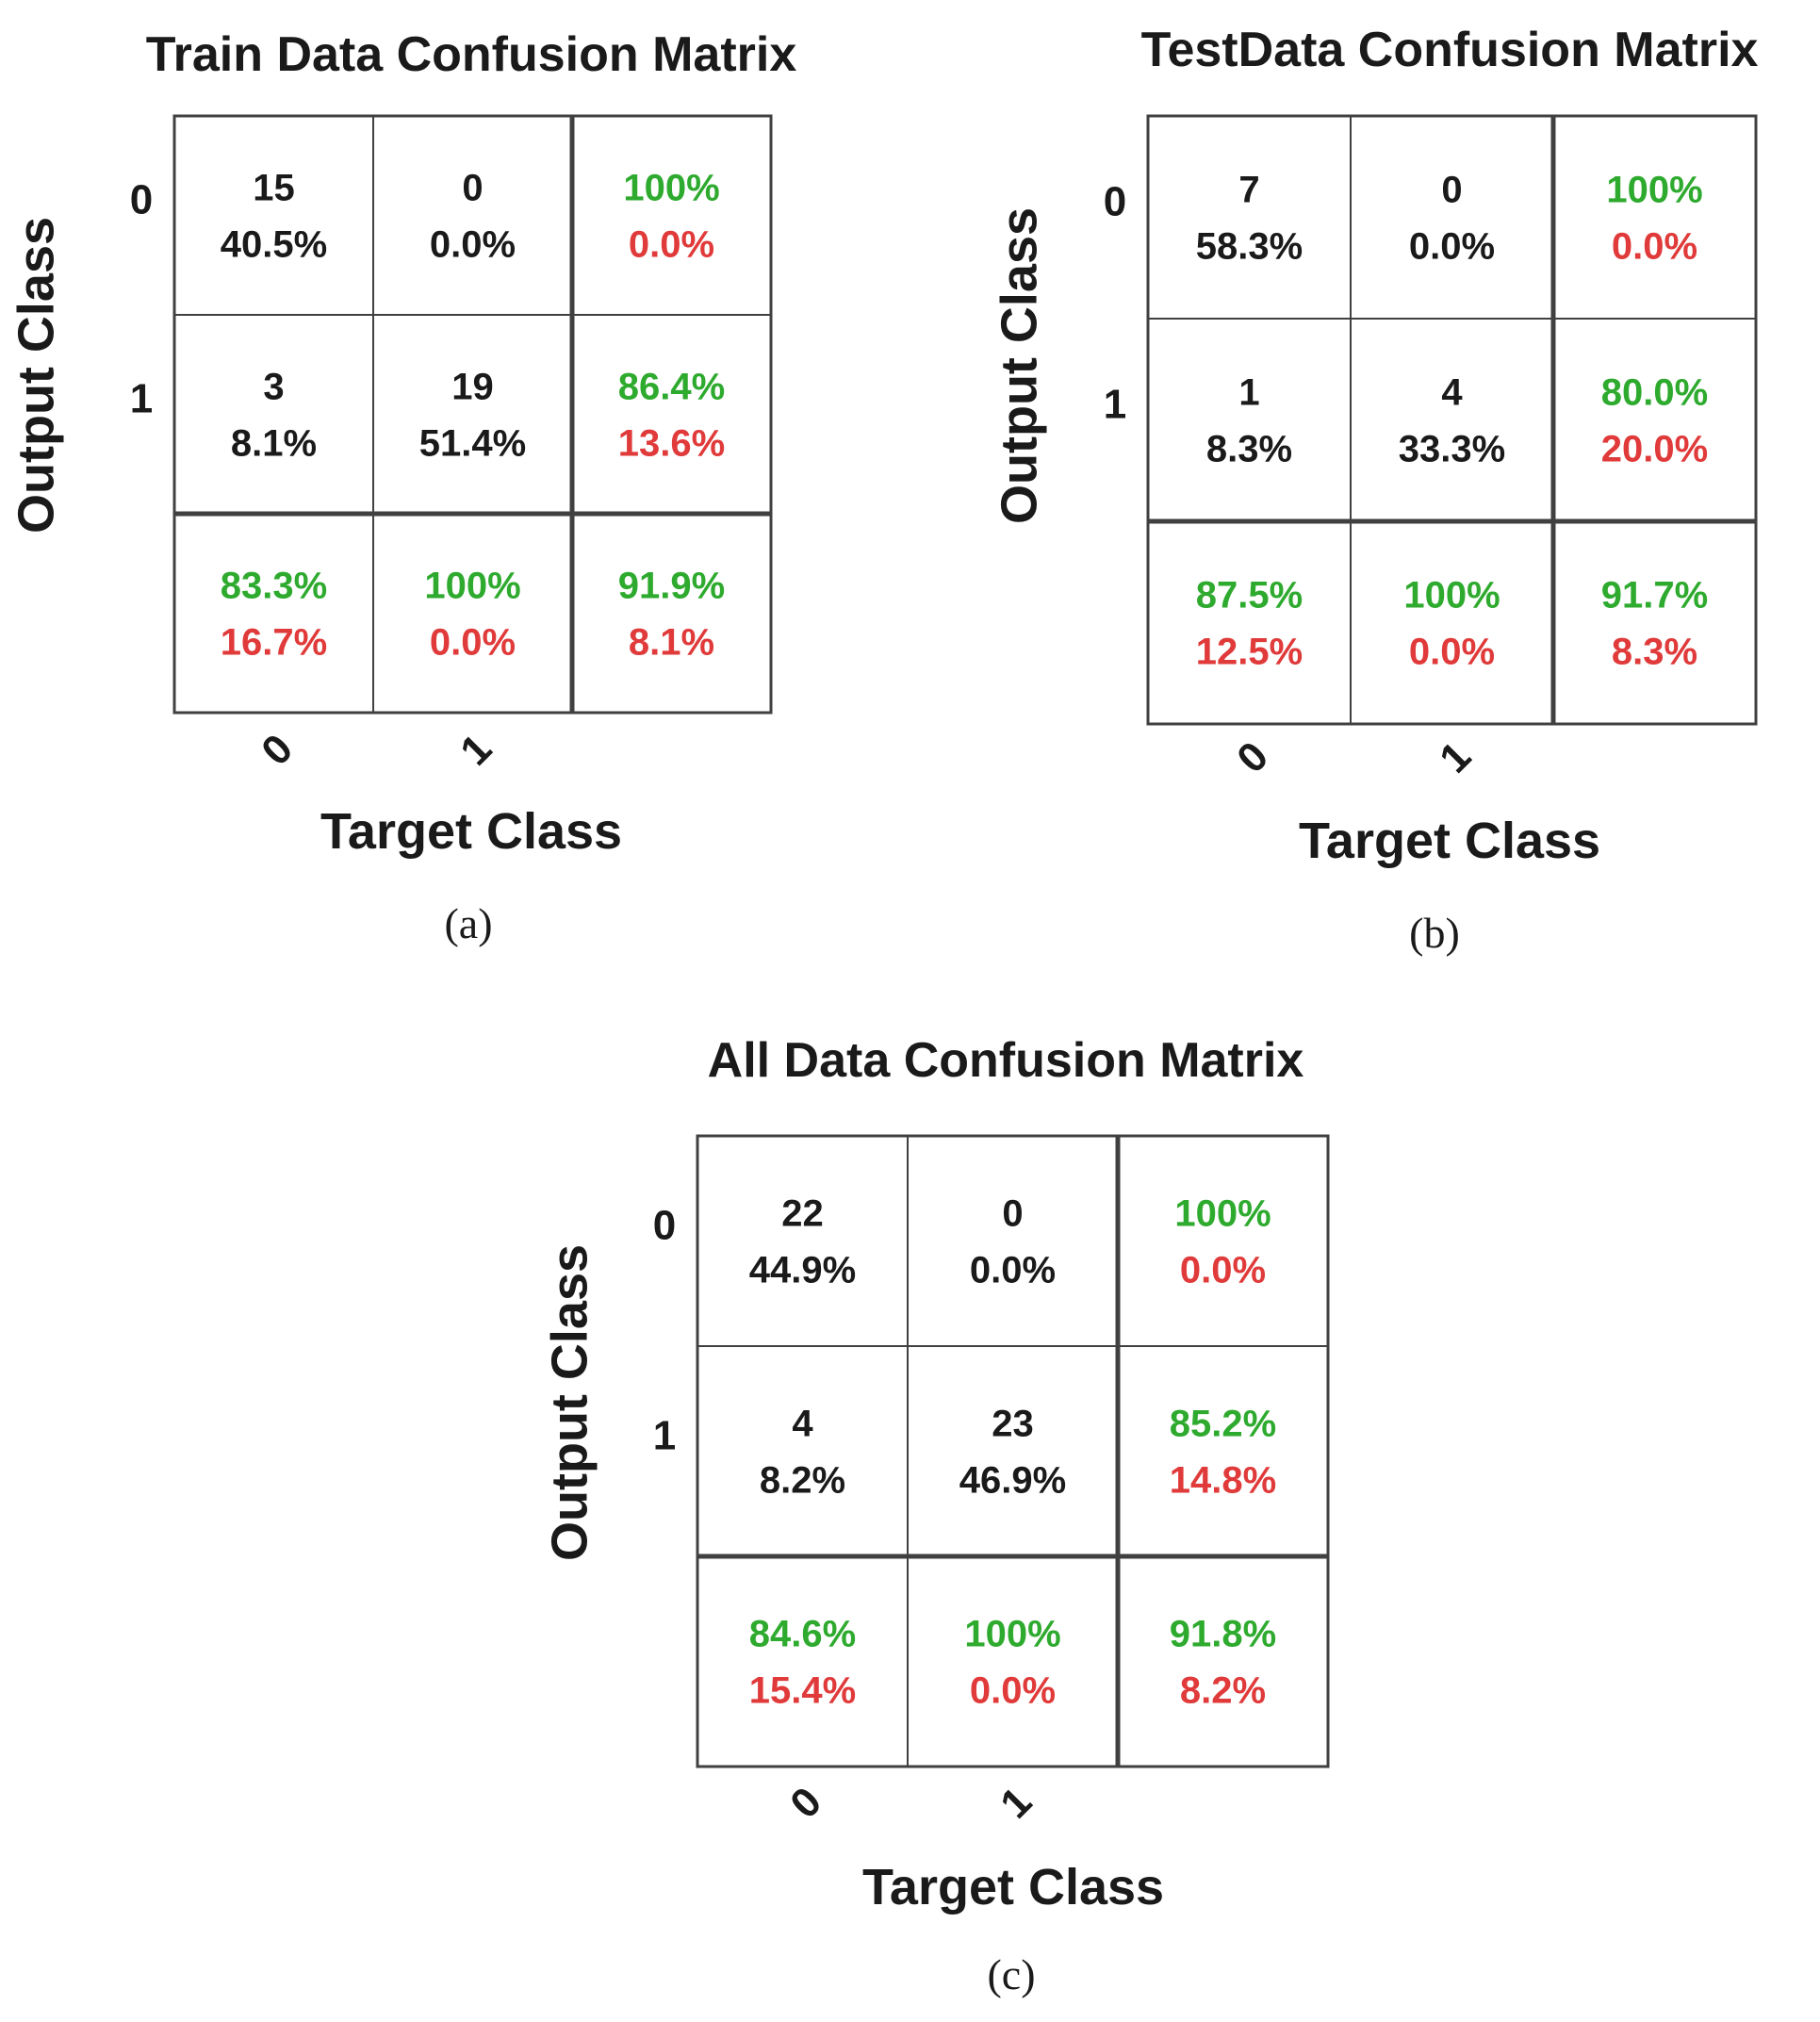  Describe the element at coordinates (1654, 595) in the screenshot. I see `cell-correct-pct: 91.7%` at that location.